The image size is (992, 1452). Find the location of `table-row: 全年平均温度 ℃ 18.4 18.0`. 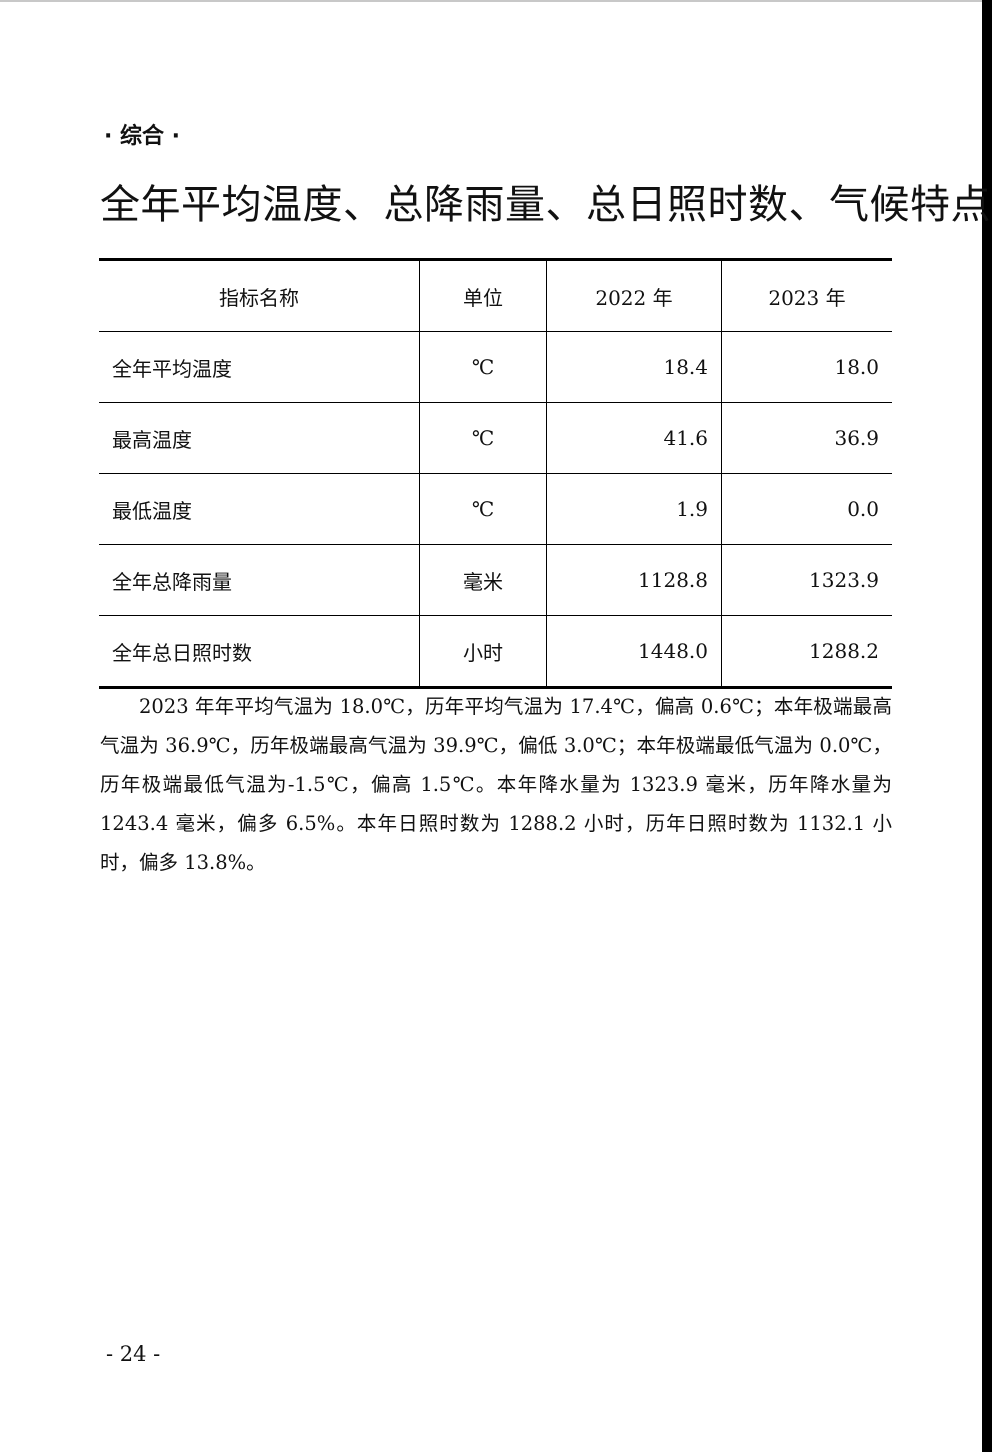

table-row: 全年平均温度 ℃ 18.4 18.0 is located at coordinates (495, 367).